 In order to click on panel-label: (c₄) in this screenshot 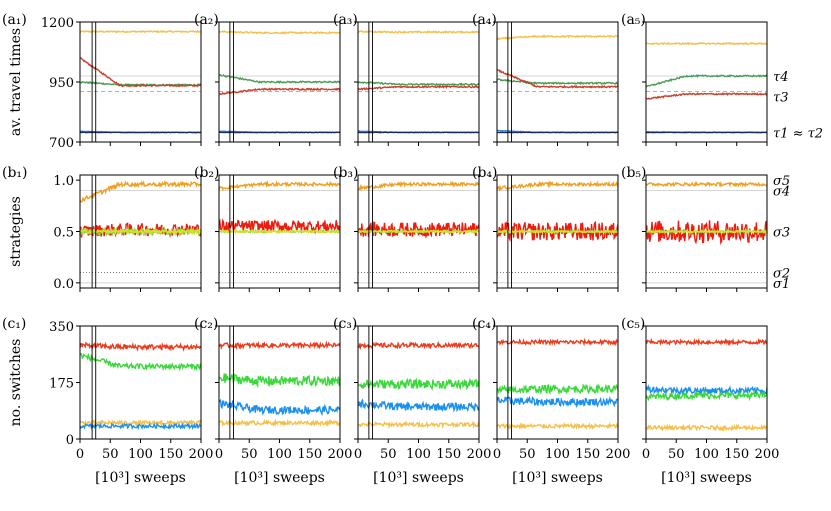, I will do `click(484, 324)`.